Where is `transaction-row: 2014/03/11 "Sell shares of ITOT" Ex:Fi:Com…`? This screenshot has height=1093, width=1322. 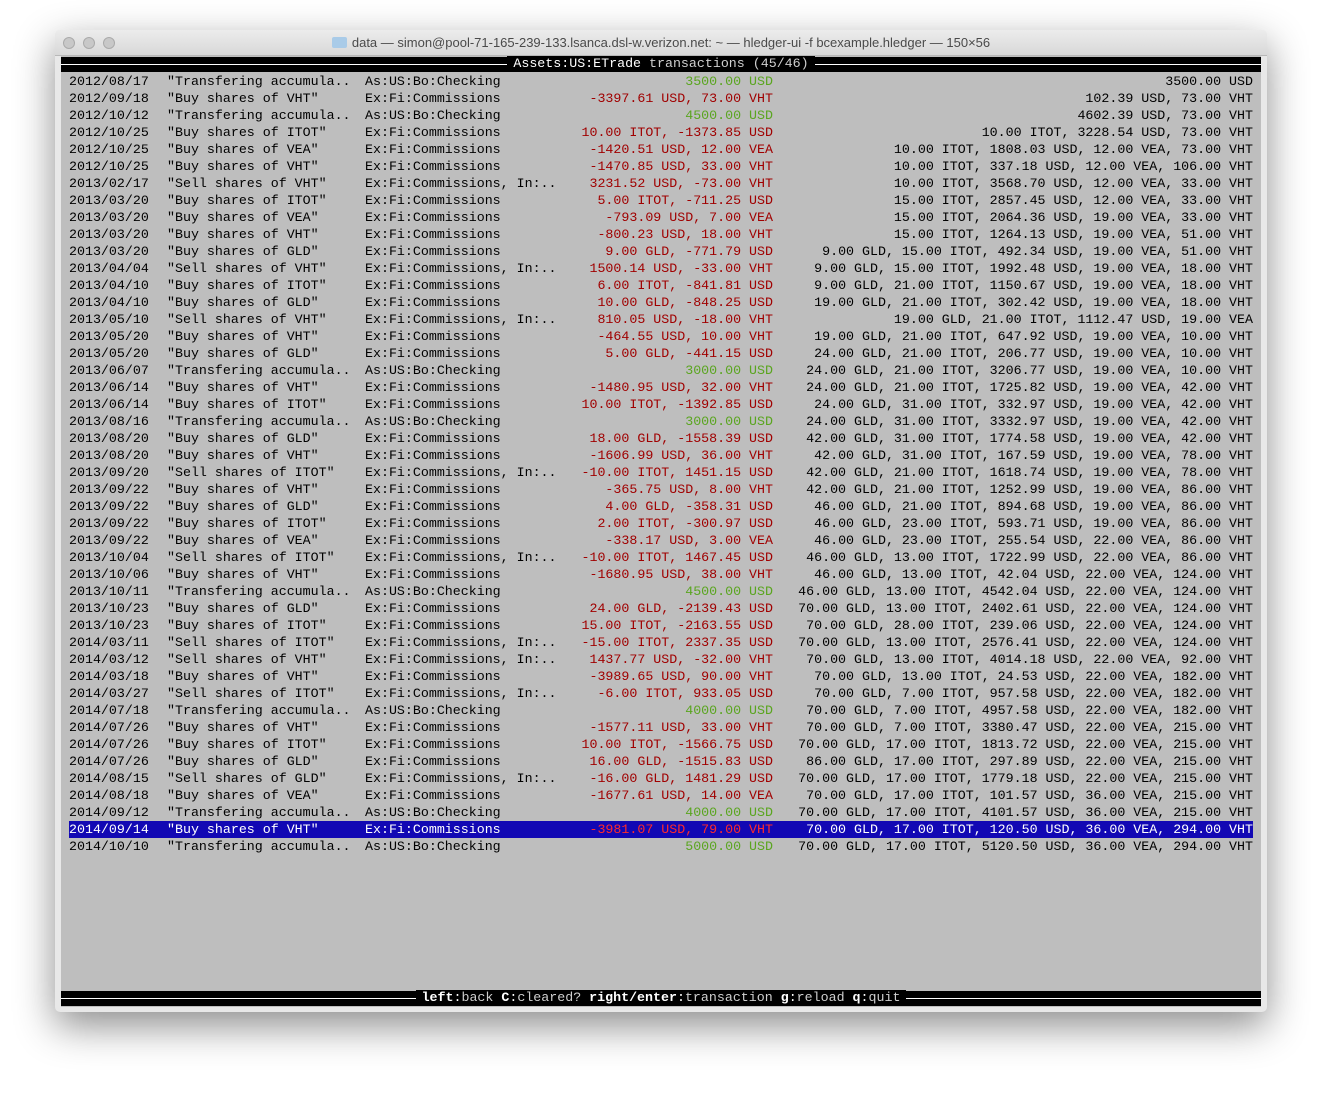
transaction-row: 2014/03/11 "Sell shares of ITOT" Ex:Fi:Com… is located at coordinates (661, 642).